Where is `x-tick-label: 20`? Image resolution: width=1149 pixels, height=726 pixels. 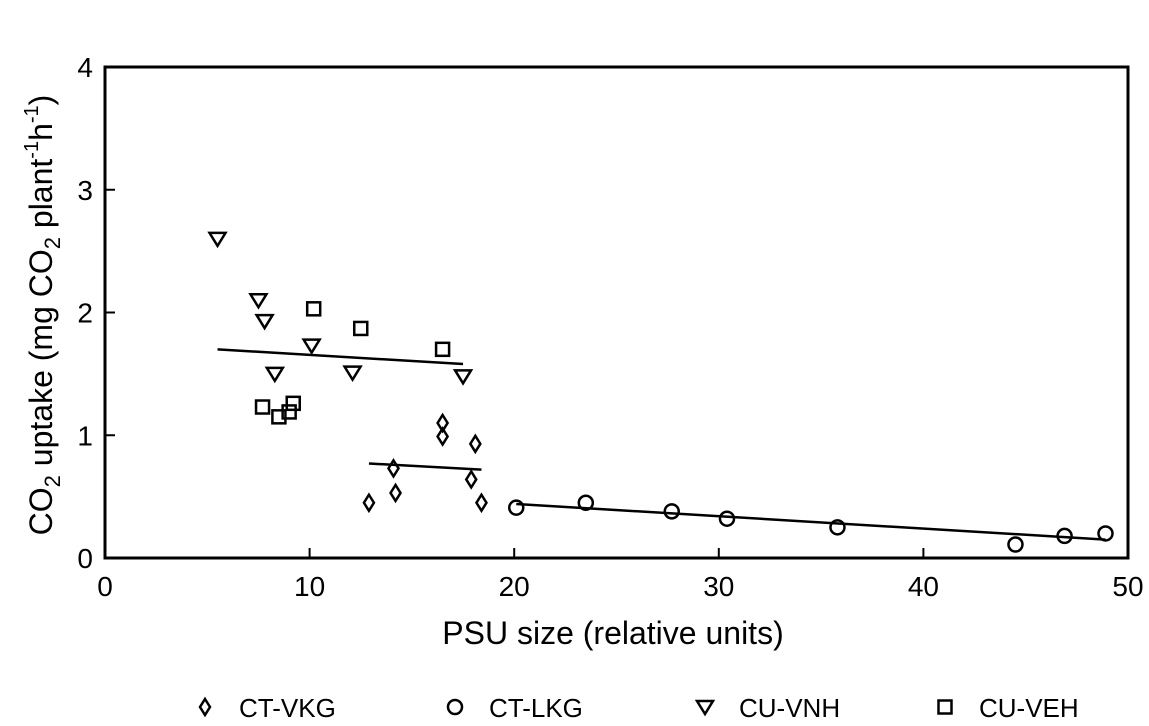 x-tick-label: 20 is located at coordinates (514, 586).